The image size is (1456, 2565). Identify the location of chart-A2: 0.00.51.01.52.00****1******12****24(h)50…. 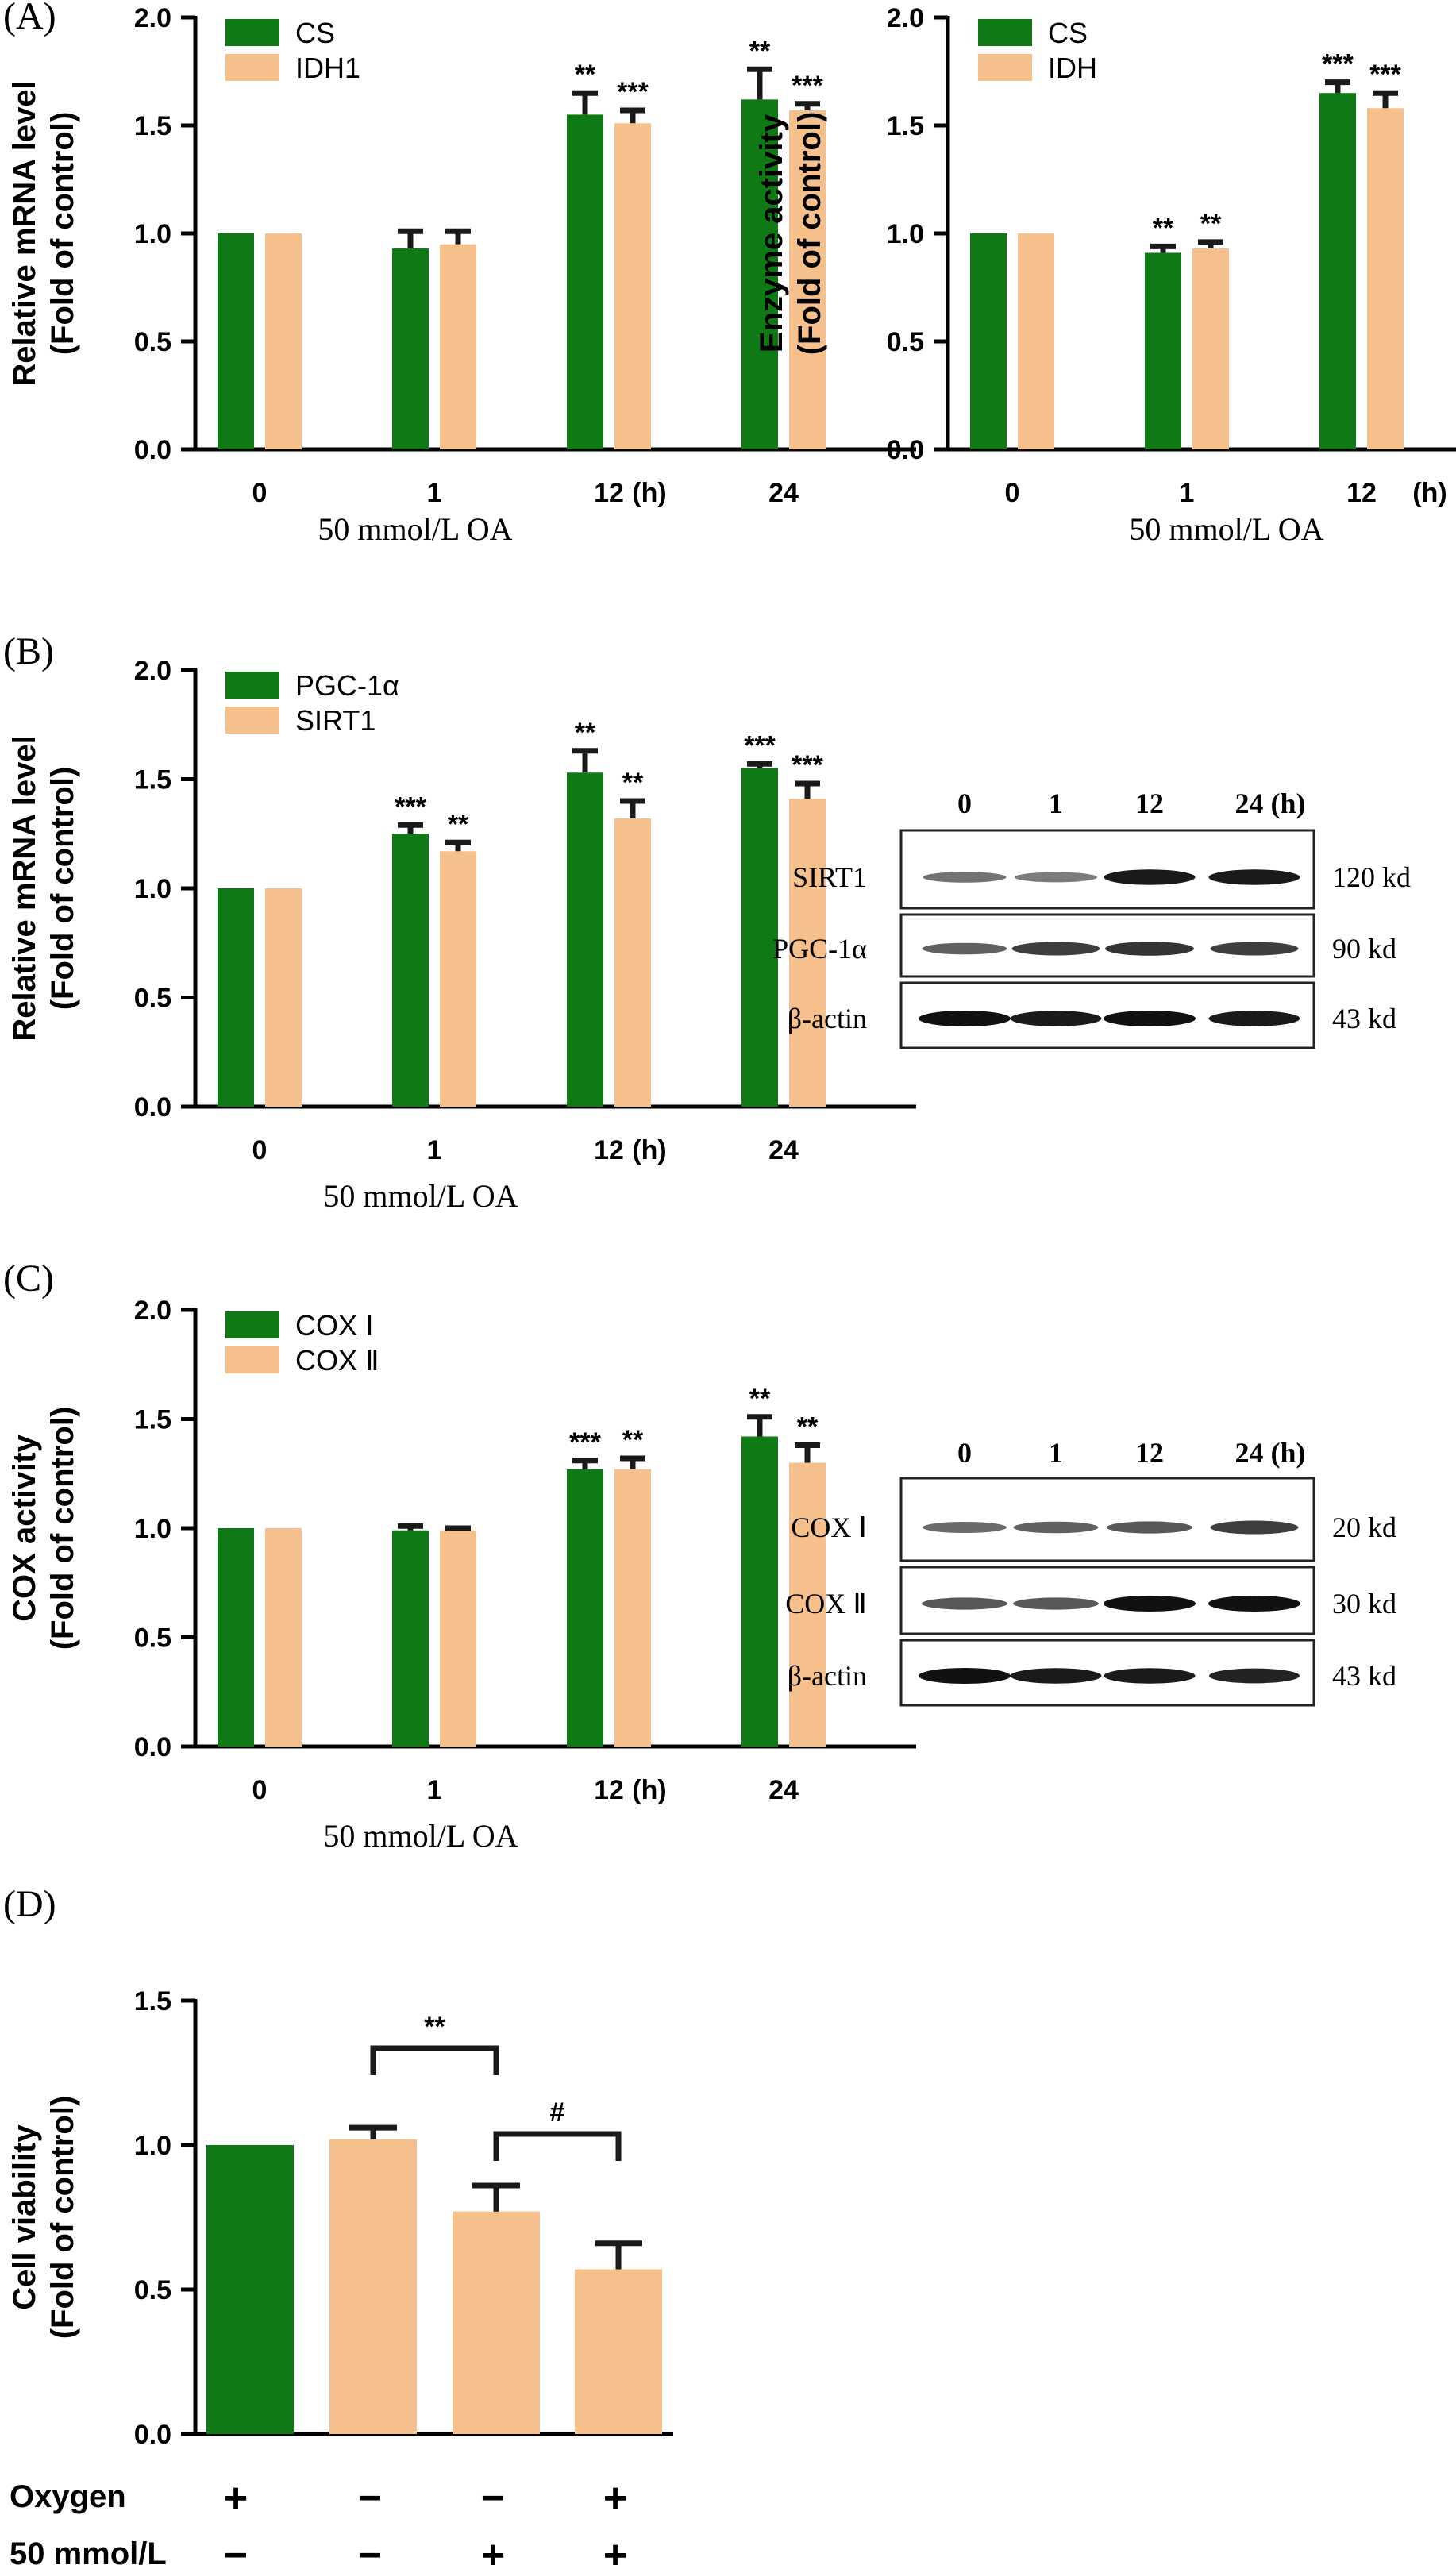
(1105, 275).